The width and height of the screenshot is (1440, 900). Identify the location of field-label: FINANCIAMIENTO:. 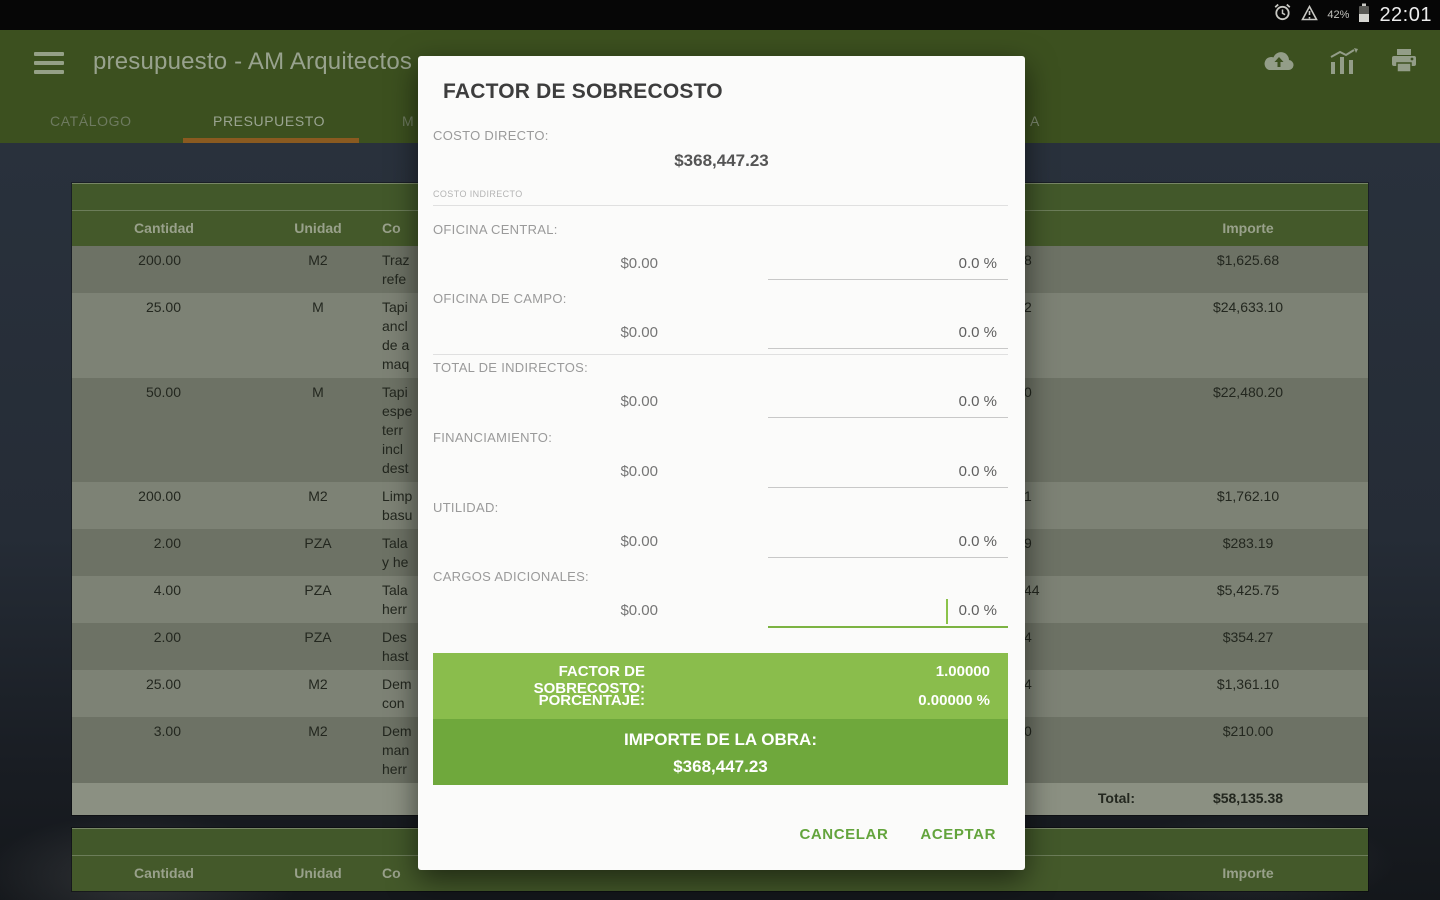
(493, 437).